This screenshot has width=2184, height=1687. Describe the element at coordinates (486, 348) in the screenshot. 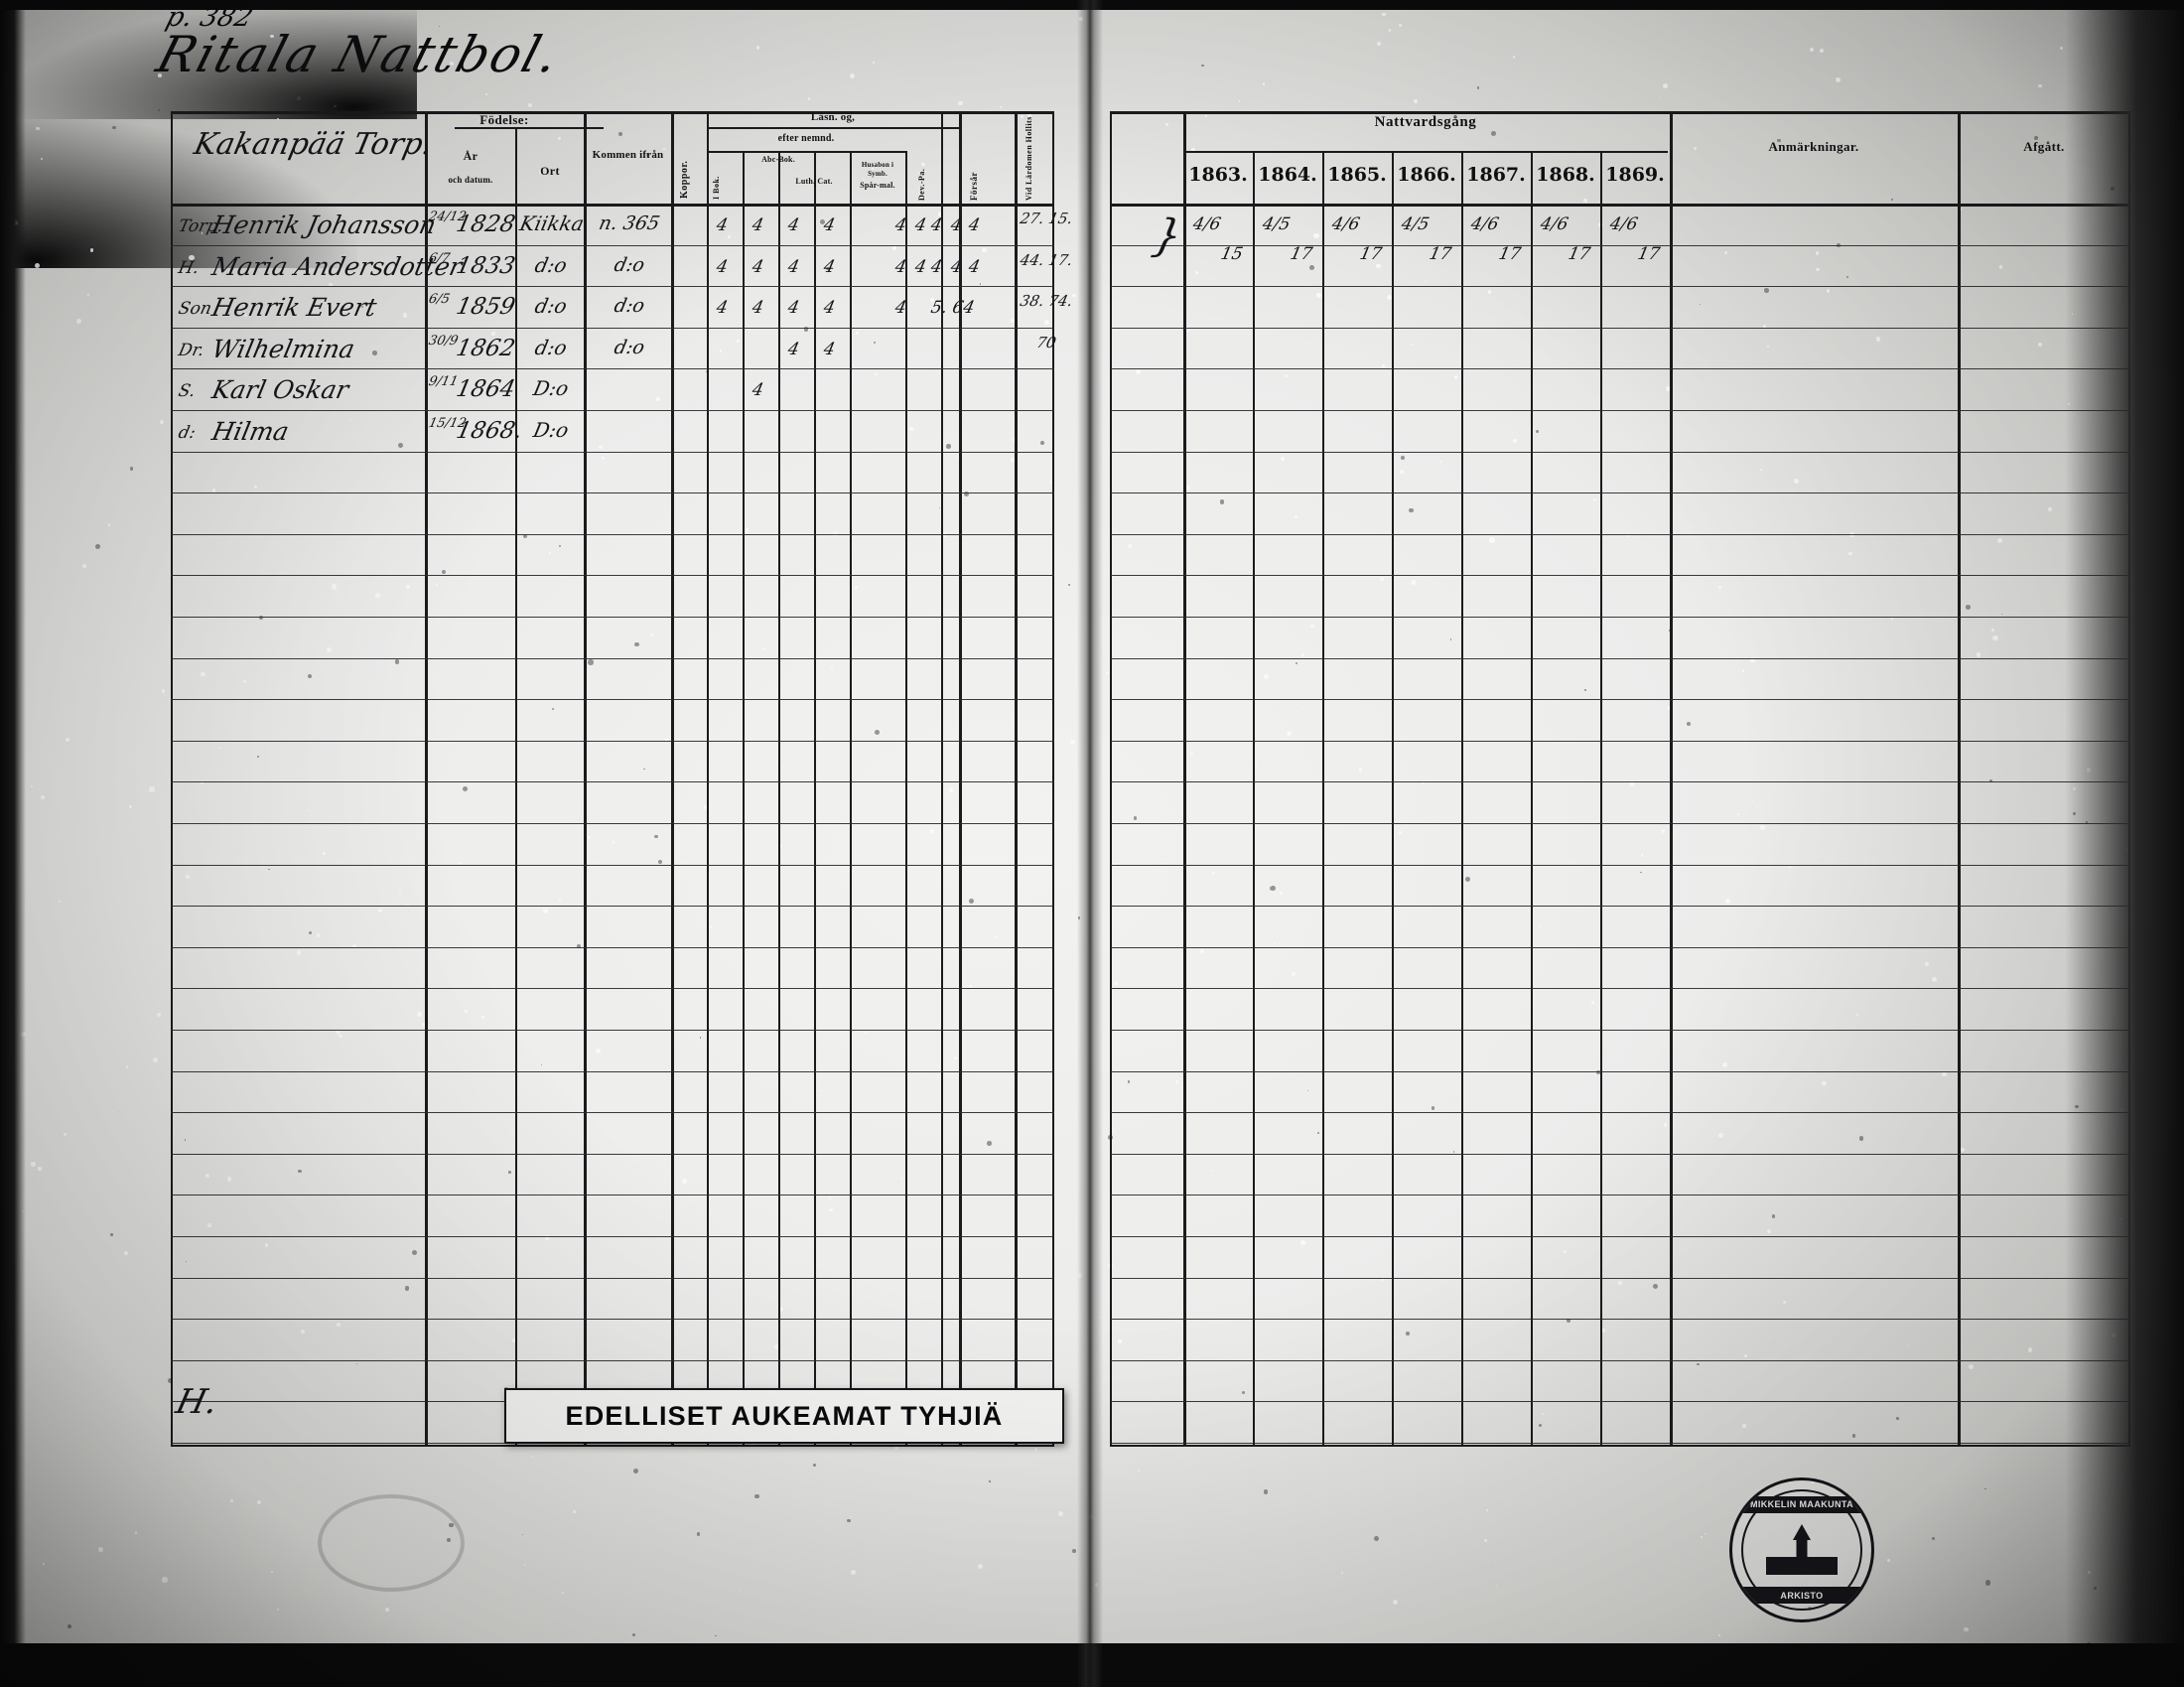

I see `cell-value: 1862` at that location.